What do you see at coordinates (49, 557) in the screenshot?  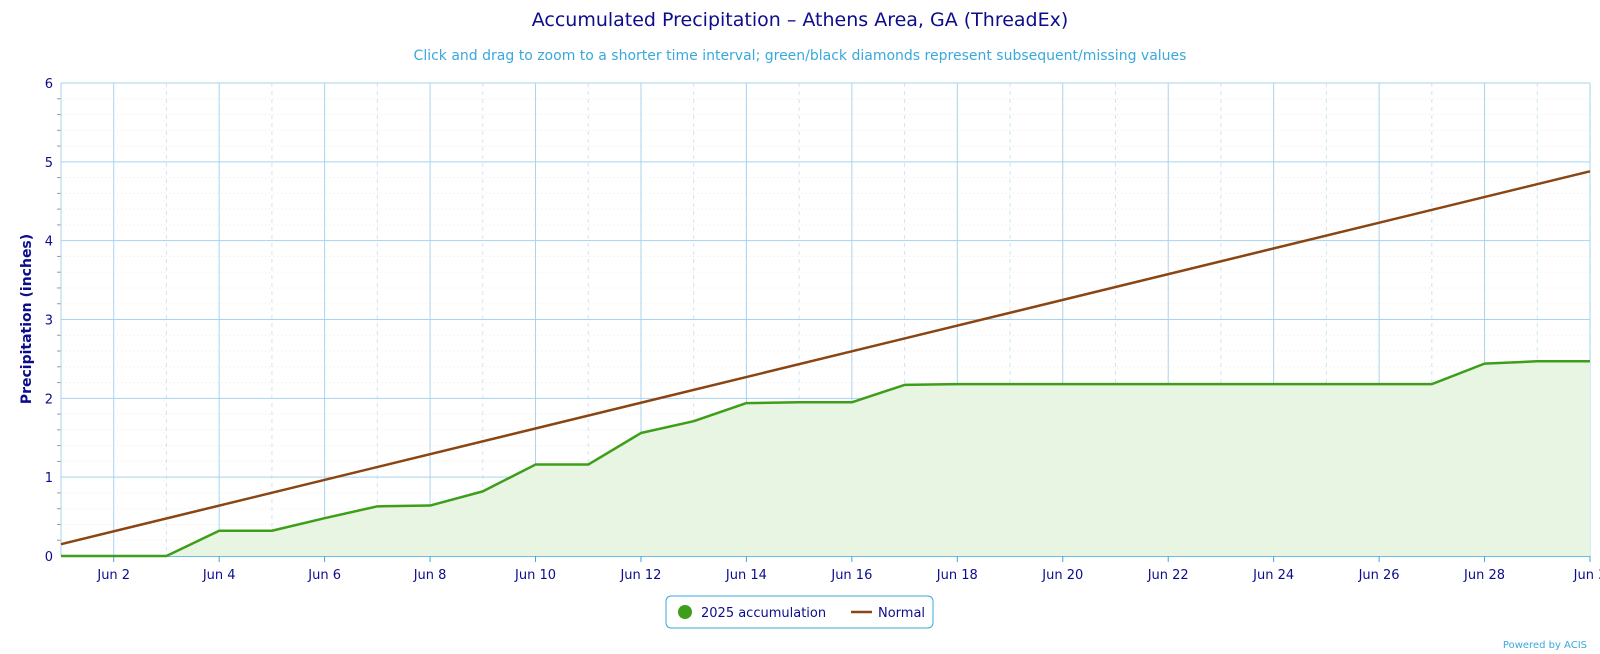 I see `y-tick-label: 0` at bounding box center [49, 557].